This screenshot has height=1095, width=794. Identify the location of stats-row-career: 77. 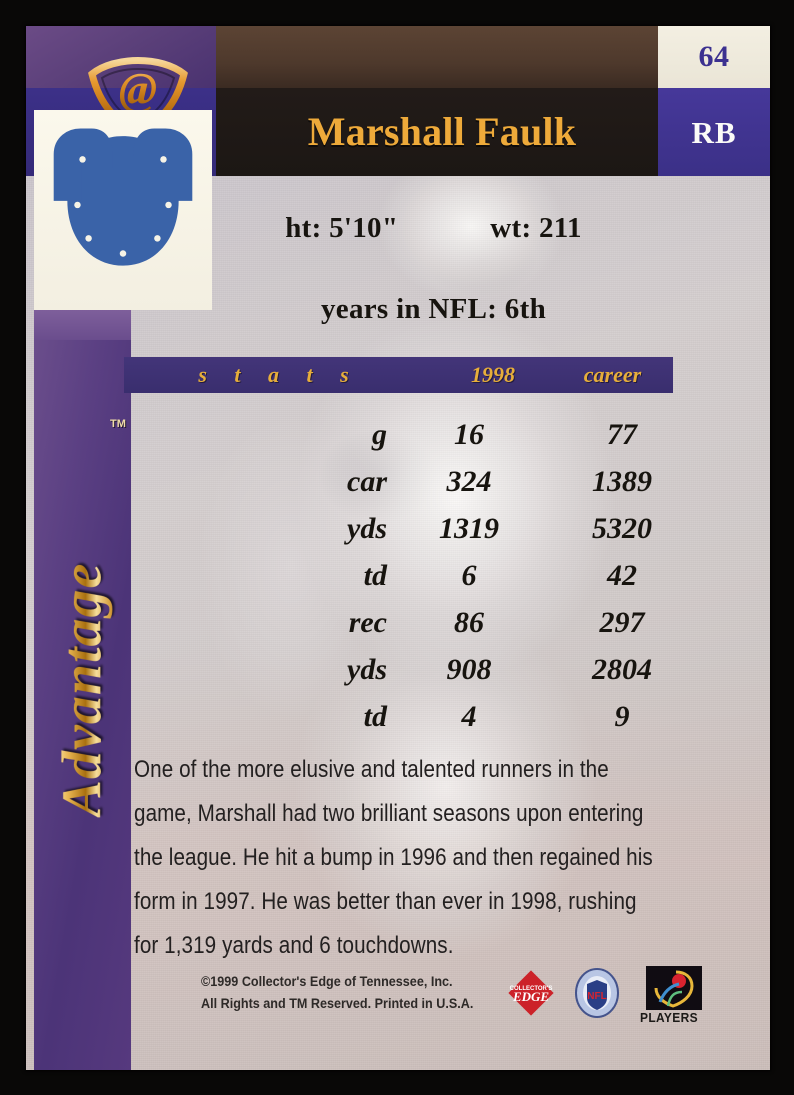
(622, 434).